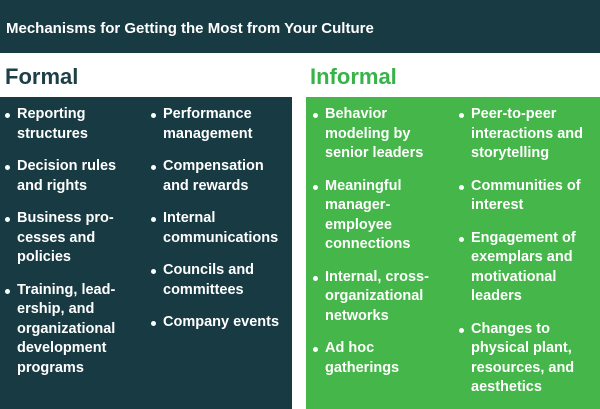 This screenshot has width=600, height=409. I want to click on list-item: Business pro-cesses and policies, so click(71, 238).